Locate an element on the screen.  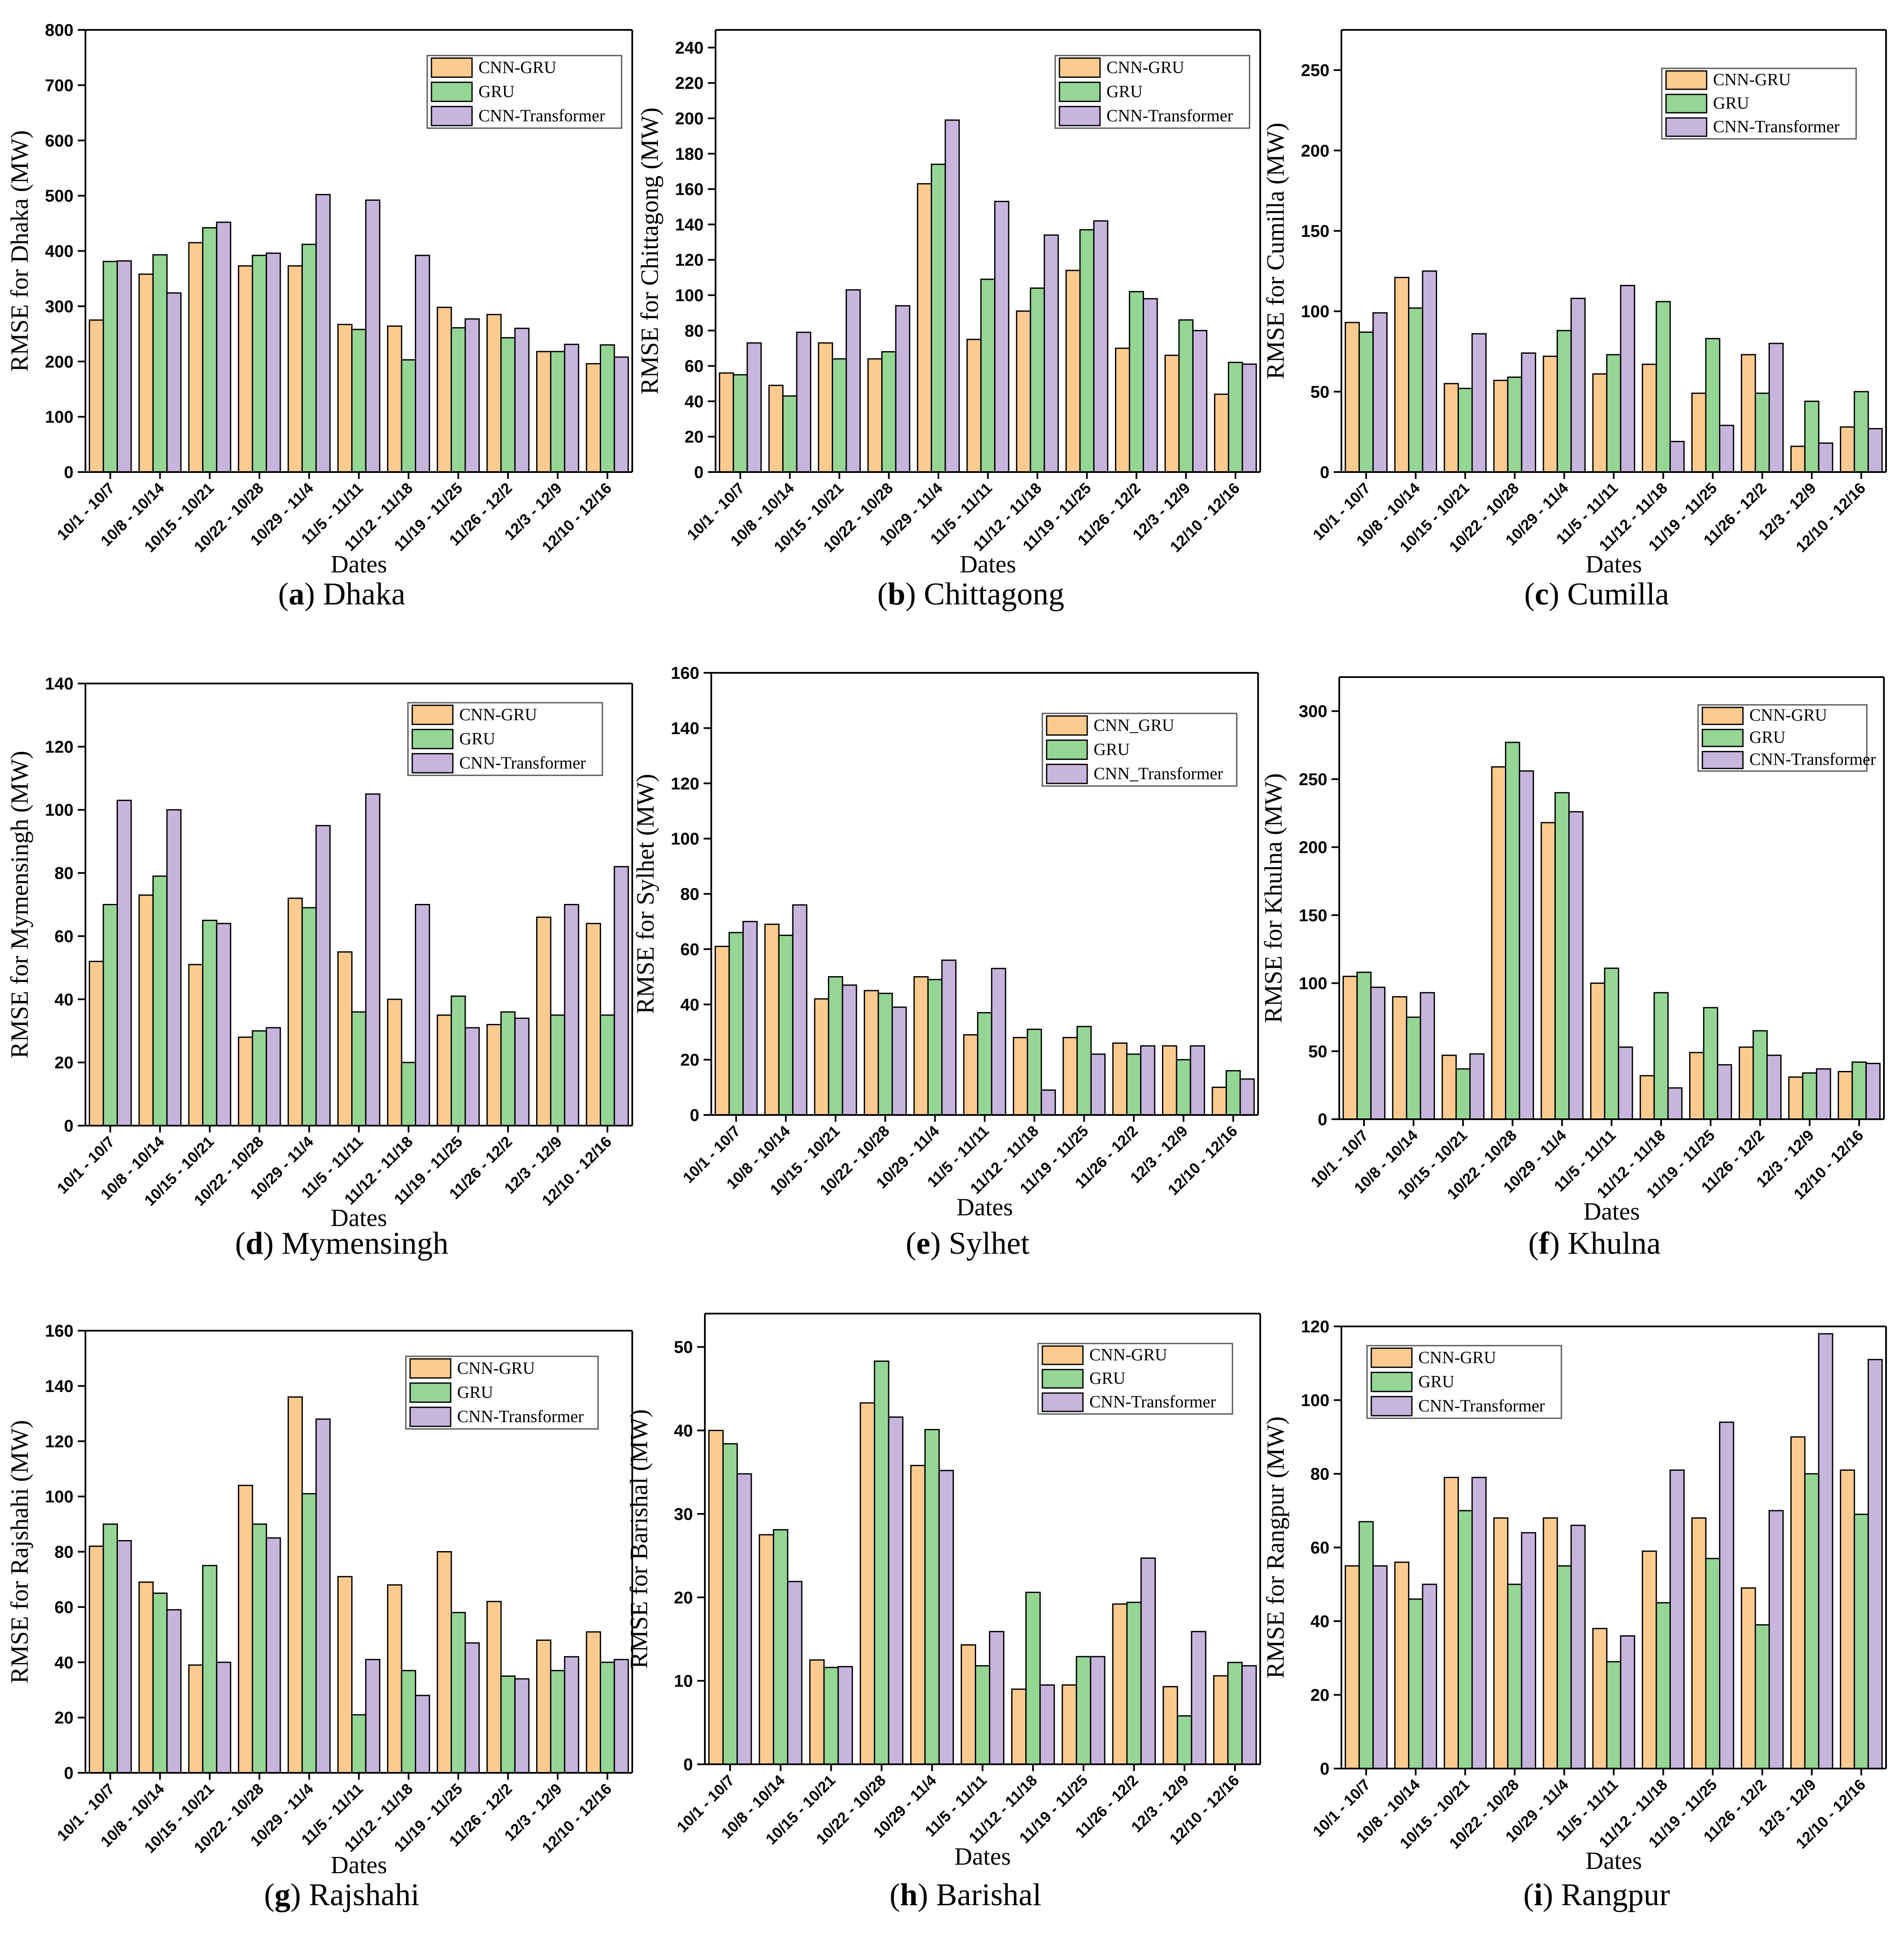
legend-label-e-2: CNN_Transformer is located at coordinates (1158, 773).